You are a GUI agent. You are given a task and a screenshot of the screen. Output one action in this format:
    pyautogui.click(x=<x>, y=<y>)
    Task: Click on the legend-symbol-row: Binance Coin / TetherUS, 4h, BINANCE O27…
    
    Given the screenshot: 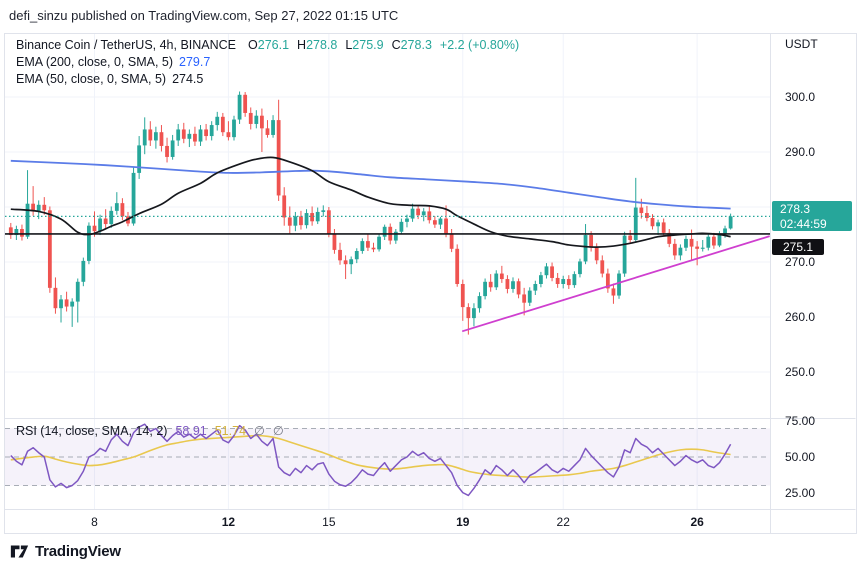 What is the action you would take?
    pyautogui.click(x=267, y=44)
    